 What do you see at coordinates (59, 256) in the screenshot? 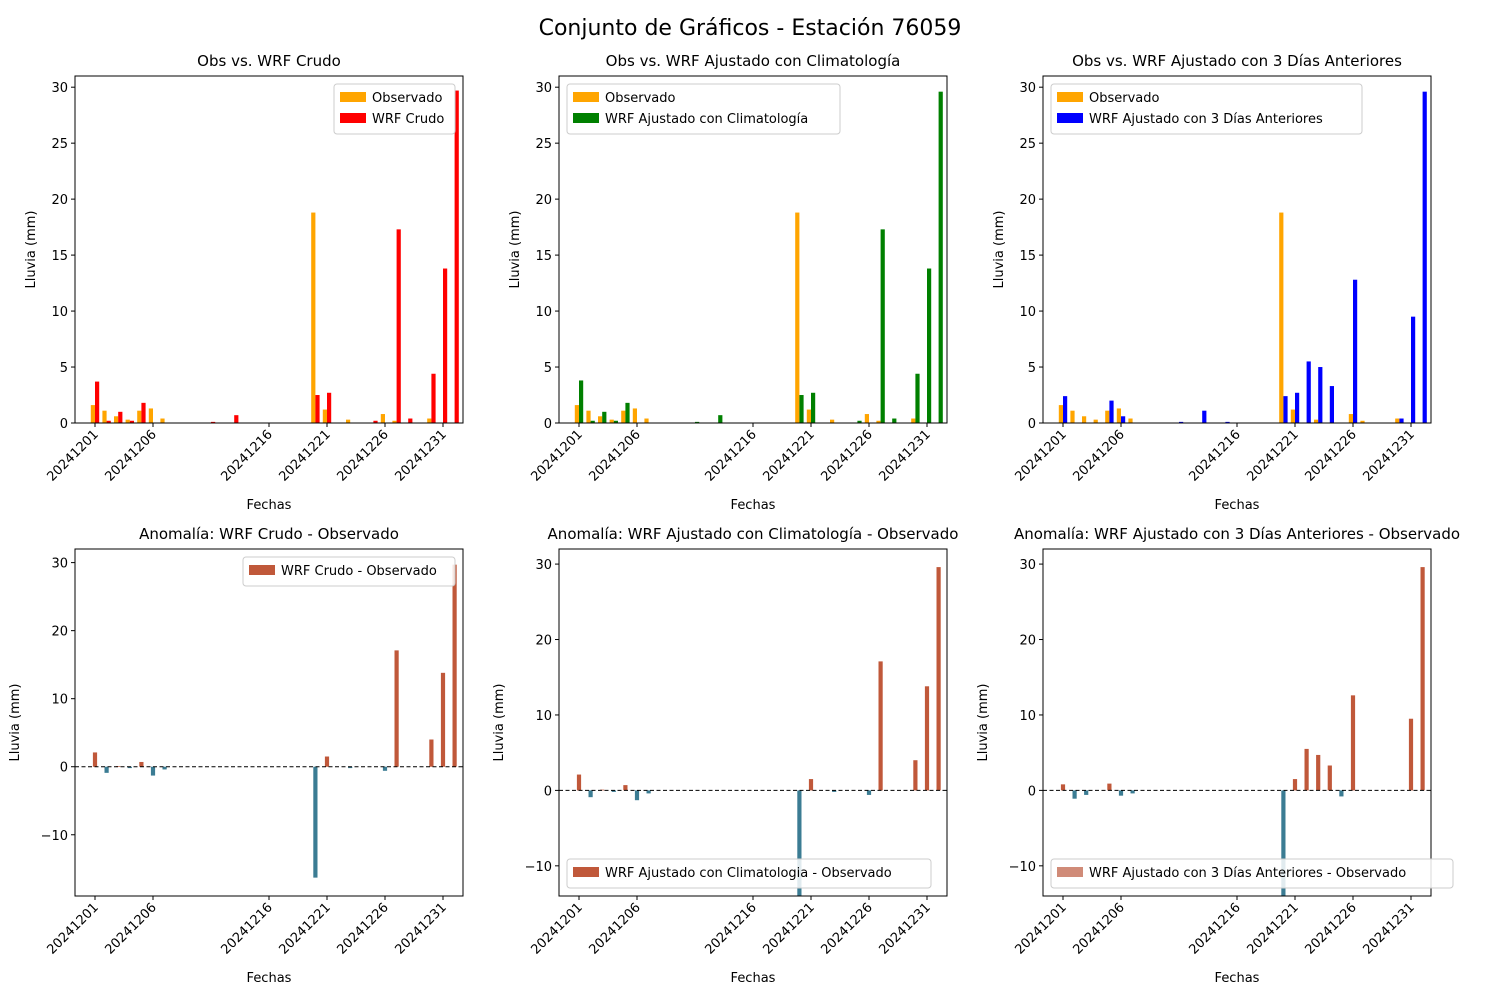
I see `y-tick-label: 15` at bounding box center [59, 256].